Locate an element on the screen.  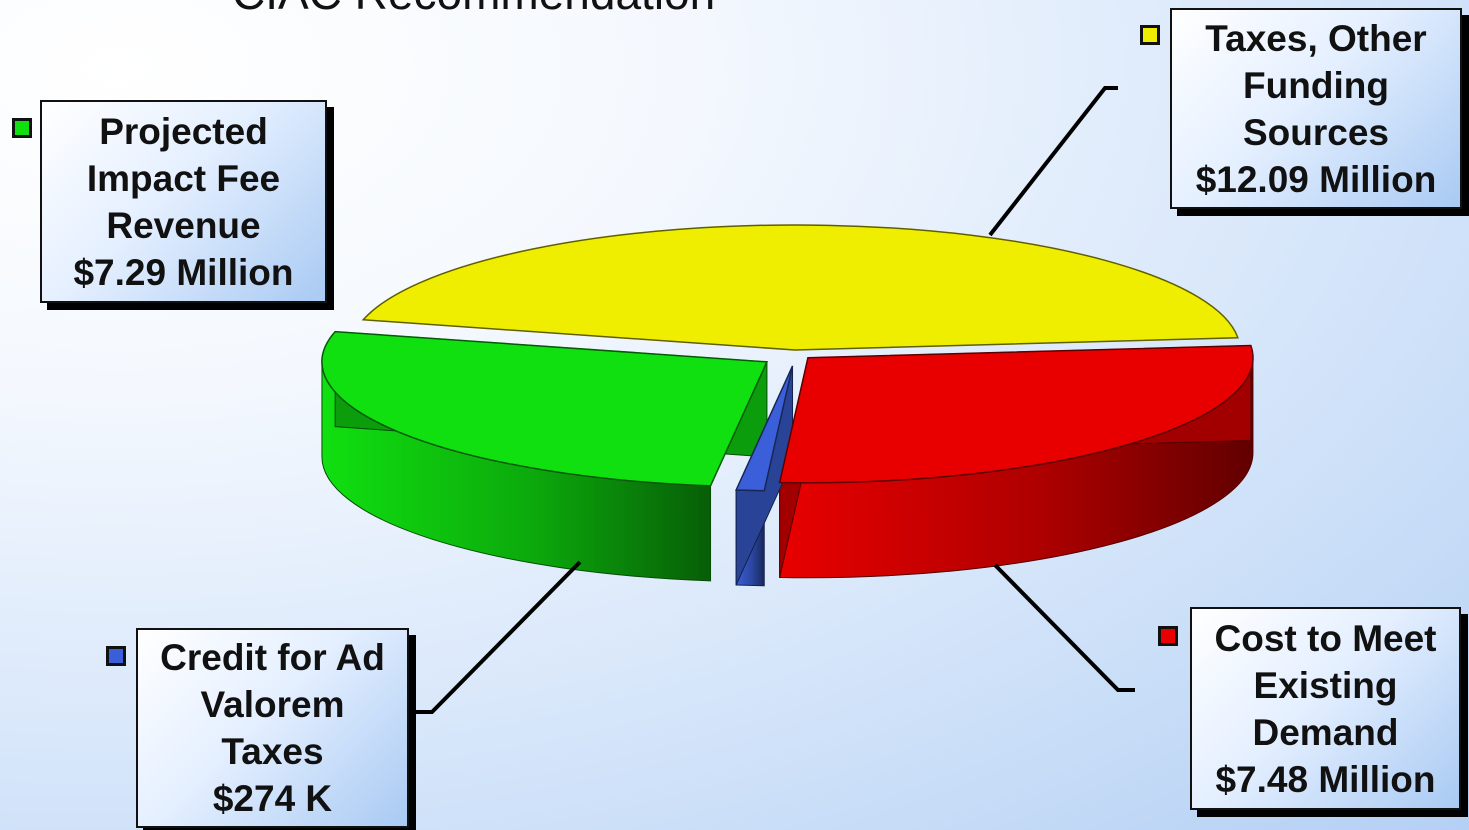
callout-impact-line-4: $7.29 Million is located at coordinates (183, 272).